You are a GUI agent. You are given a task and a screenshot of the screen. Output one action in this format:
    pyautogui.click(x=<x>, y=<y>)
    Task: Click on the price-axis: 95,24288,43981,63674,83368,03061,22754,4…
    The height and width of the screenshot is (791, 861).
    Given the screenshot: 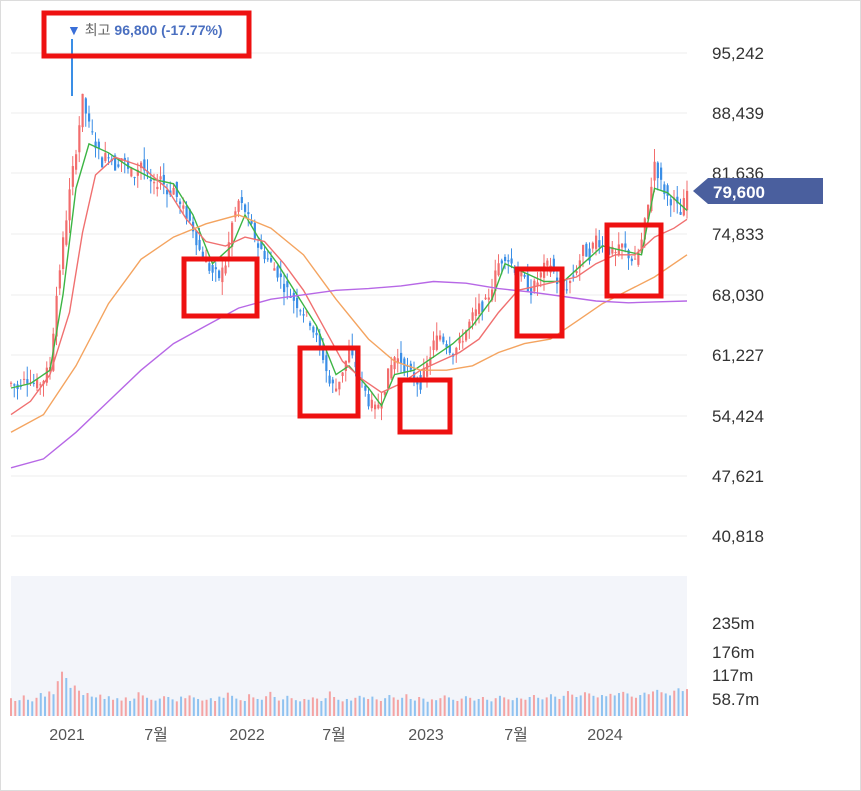 What is the action you would take?
    pyautogui.click(x=738, y=295)
    